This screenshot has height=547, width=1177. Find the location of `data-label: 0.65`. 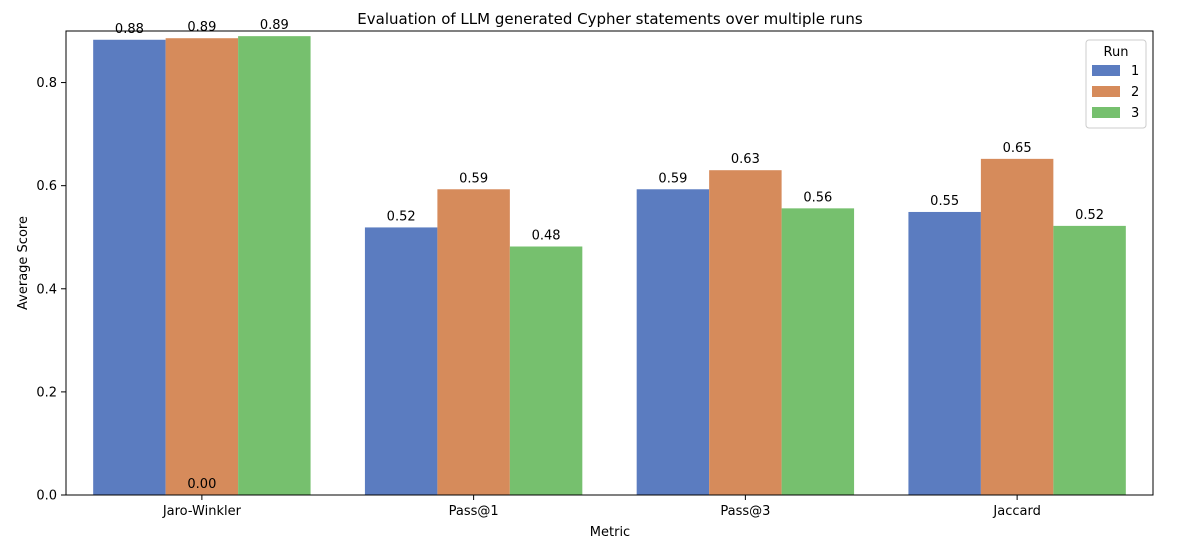

data-label: 0.65 is located at coordinates (1017, 148).